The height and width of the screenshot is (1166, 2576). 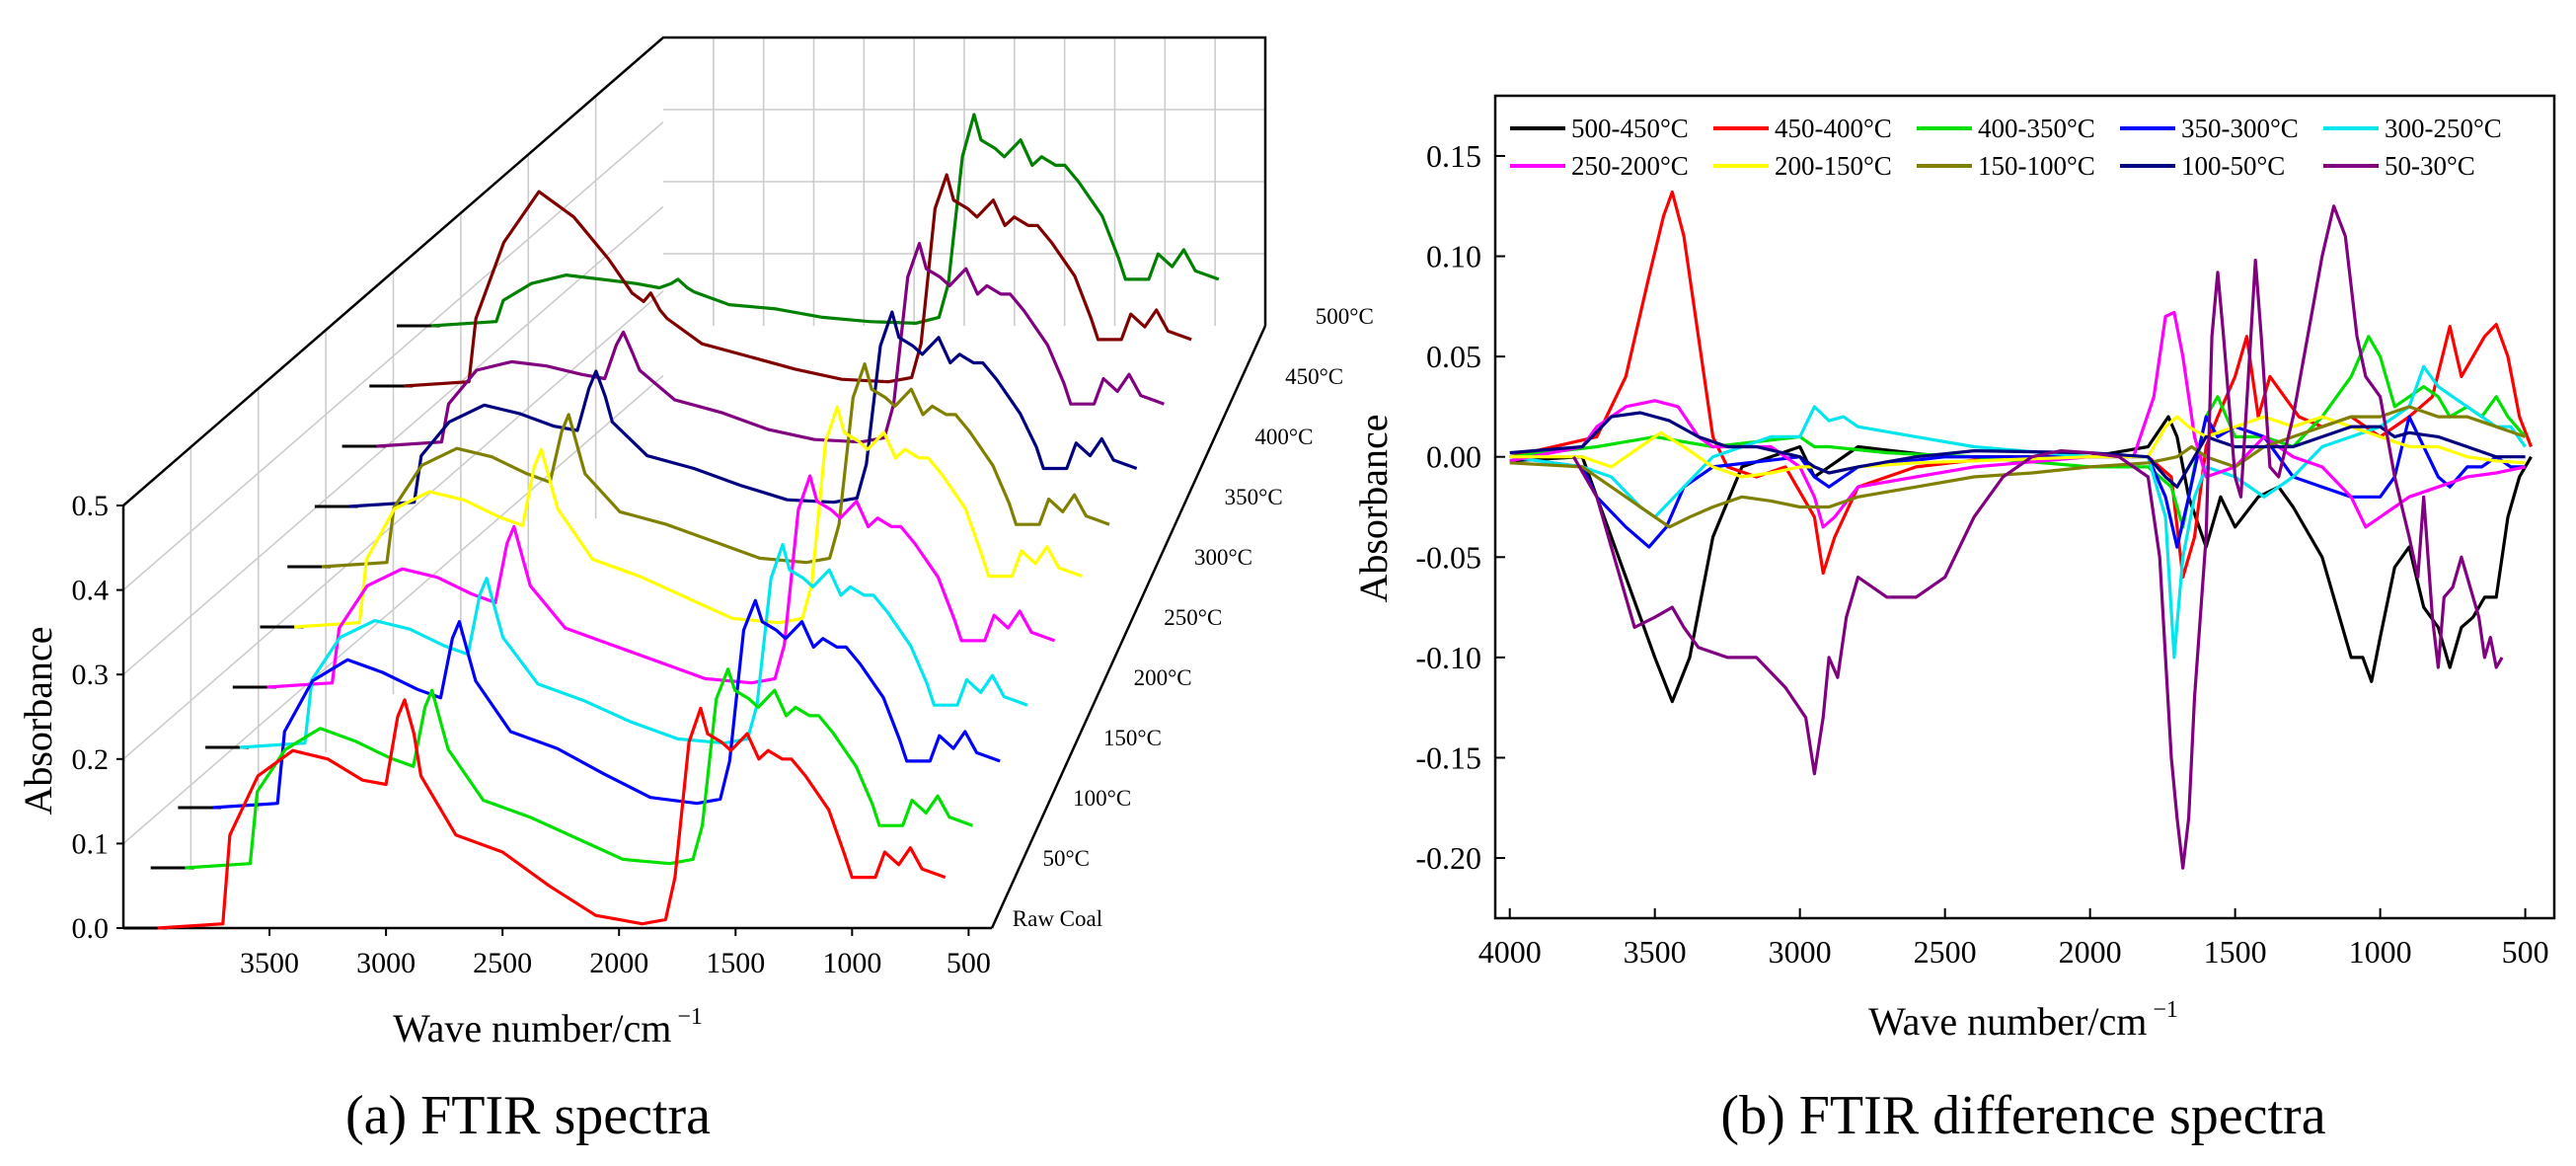 What do you see at coordinates (2233, 166) in the screenshot?
I see `legend-label-8: 100-50°C` at bounding box center [2233, 166].